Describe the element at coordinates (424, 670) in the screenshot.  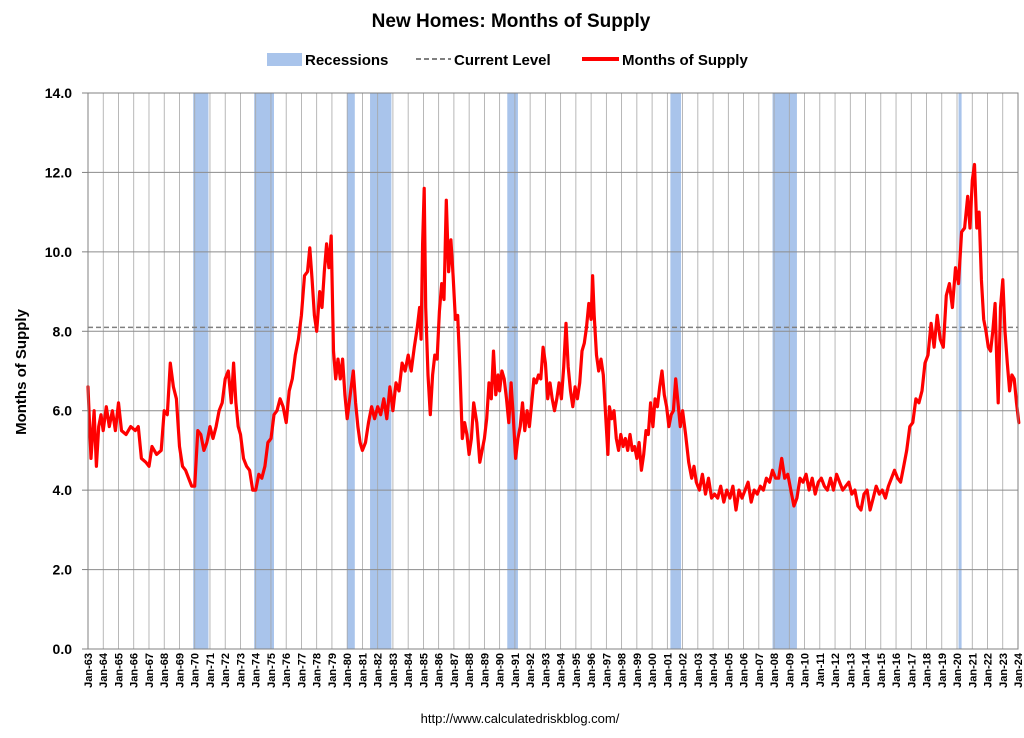
I see `x-tick-label: Jan-85` at that location.